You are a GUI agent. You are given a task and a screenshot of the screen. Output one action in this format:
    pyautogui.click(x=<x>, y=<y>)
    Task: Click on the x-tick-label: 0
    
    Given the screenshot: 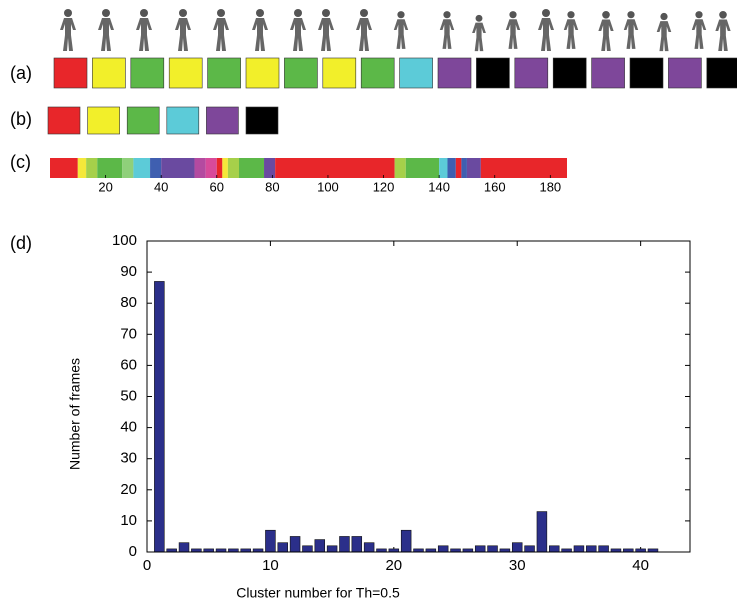 What is the action you would take?
    pyautogui.click(x=147, y=565)
    